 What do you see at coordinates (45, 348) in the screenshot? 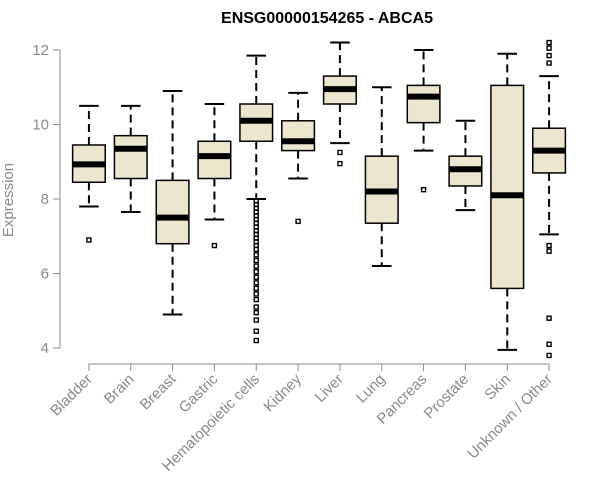
I see `y-tick-label: 4` at bounding box center [45, 348].